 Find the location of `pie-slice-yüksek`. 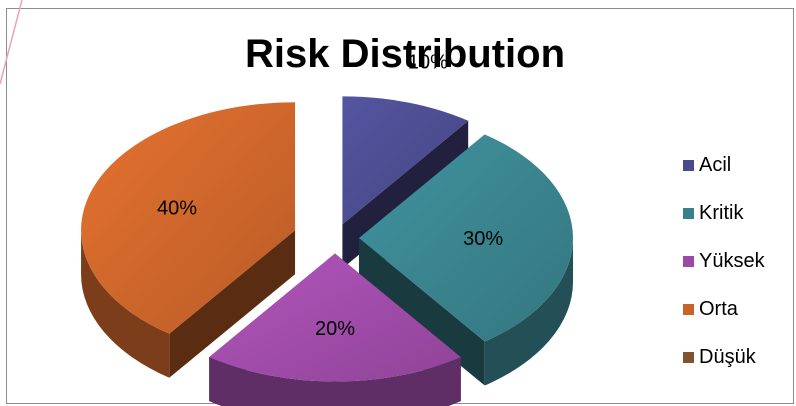

pie-slice-yüksek is located at coordinates (335, 329).